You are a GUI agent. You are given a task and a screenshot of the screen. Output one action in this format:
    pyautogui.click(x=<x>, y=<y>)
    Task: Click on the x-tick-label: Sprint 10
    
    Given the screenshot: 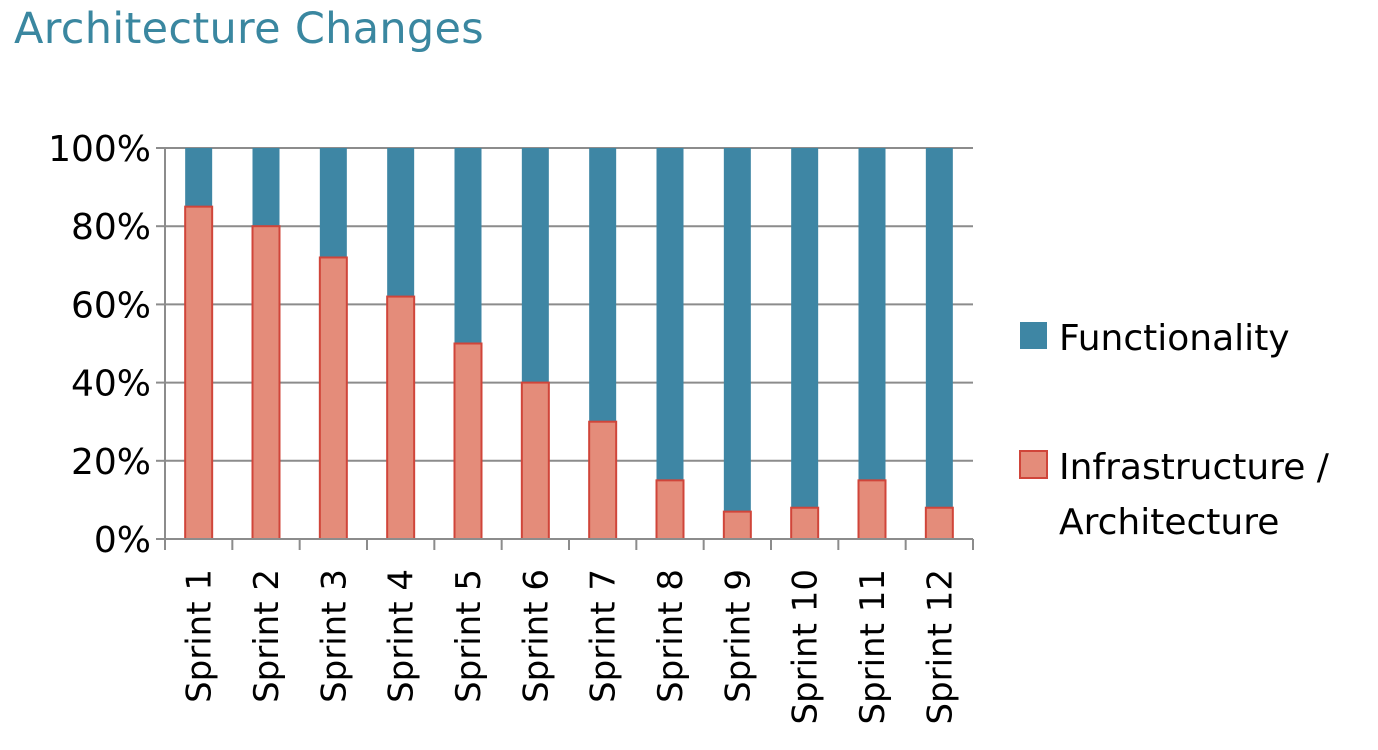 What is the action you would take?
    pyautogui.click(x=806, y=647)
    